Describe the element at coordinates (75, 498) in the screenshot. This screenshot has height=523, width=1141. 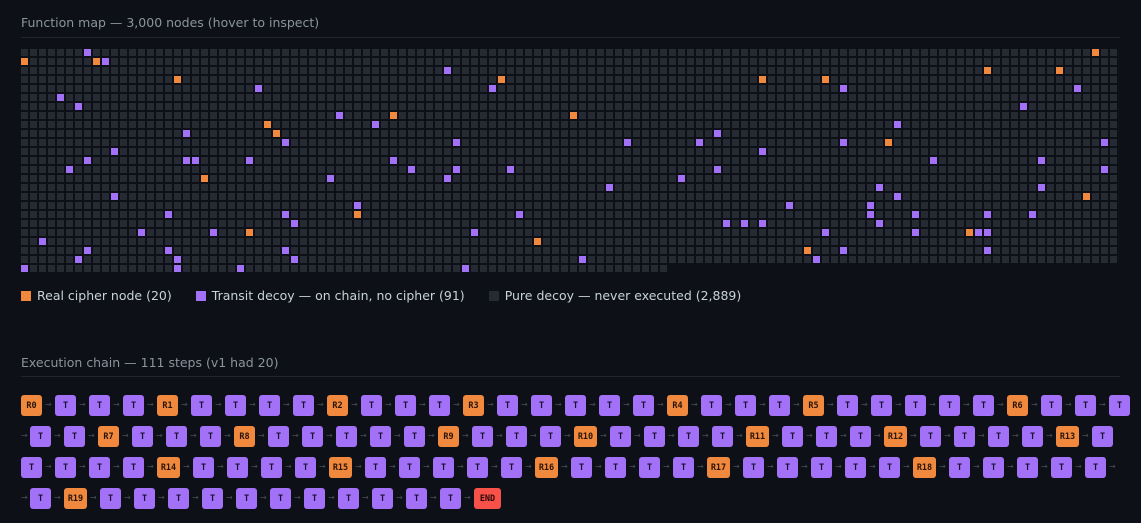
I see `chain-real-node: R19` at that location.